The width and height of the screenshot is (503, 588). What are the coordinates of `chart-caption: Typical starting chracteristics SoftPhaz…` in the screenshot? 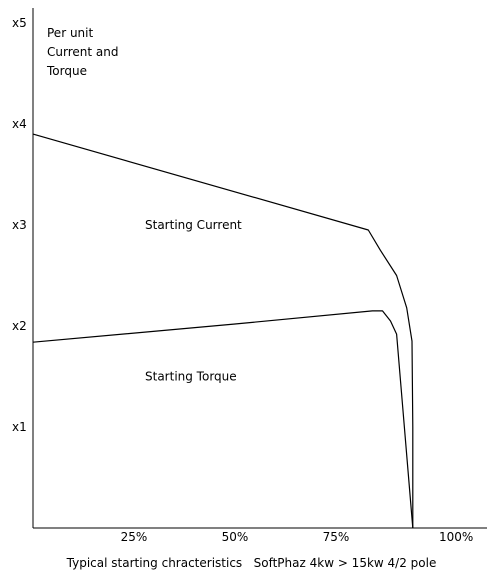 It's located at (251, 563).